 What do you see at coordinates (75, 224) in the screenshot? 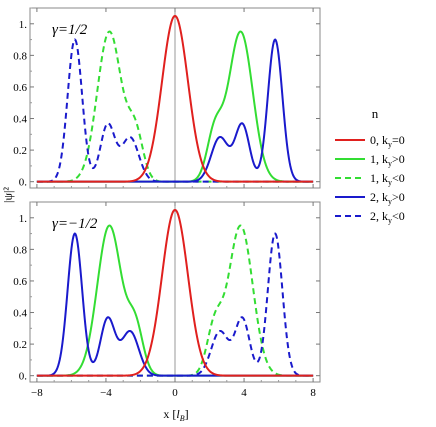
I see `panel-label: γ=−1/2` at bounding box center [75, 224].